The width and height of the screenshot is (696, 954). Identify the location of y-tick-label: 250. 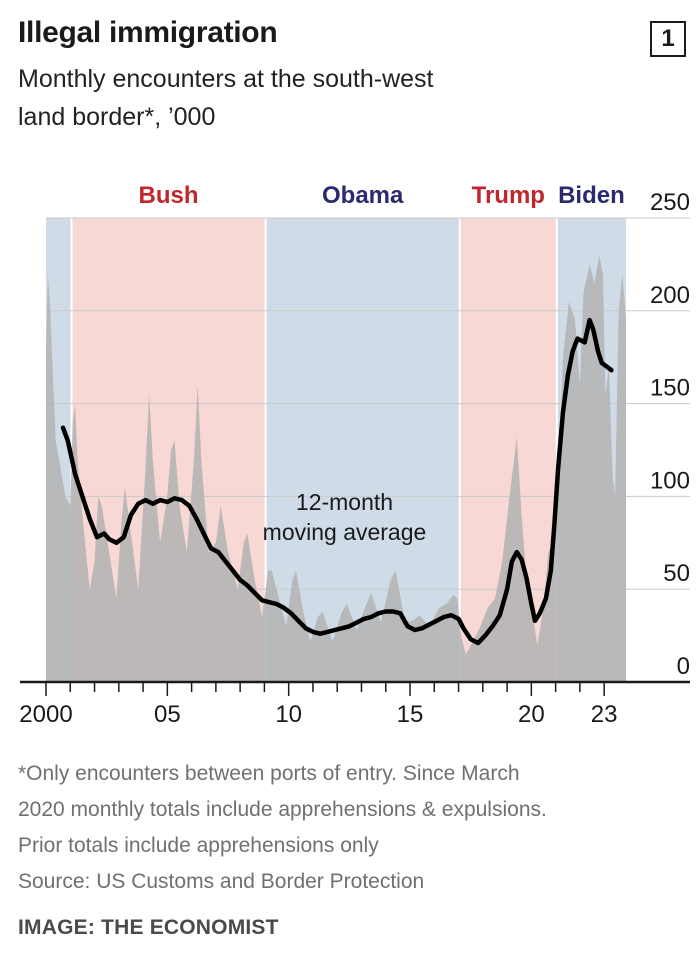
(670, 202).